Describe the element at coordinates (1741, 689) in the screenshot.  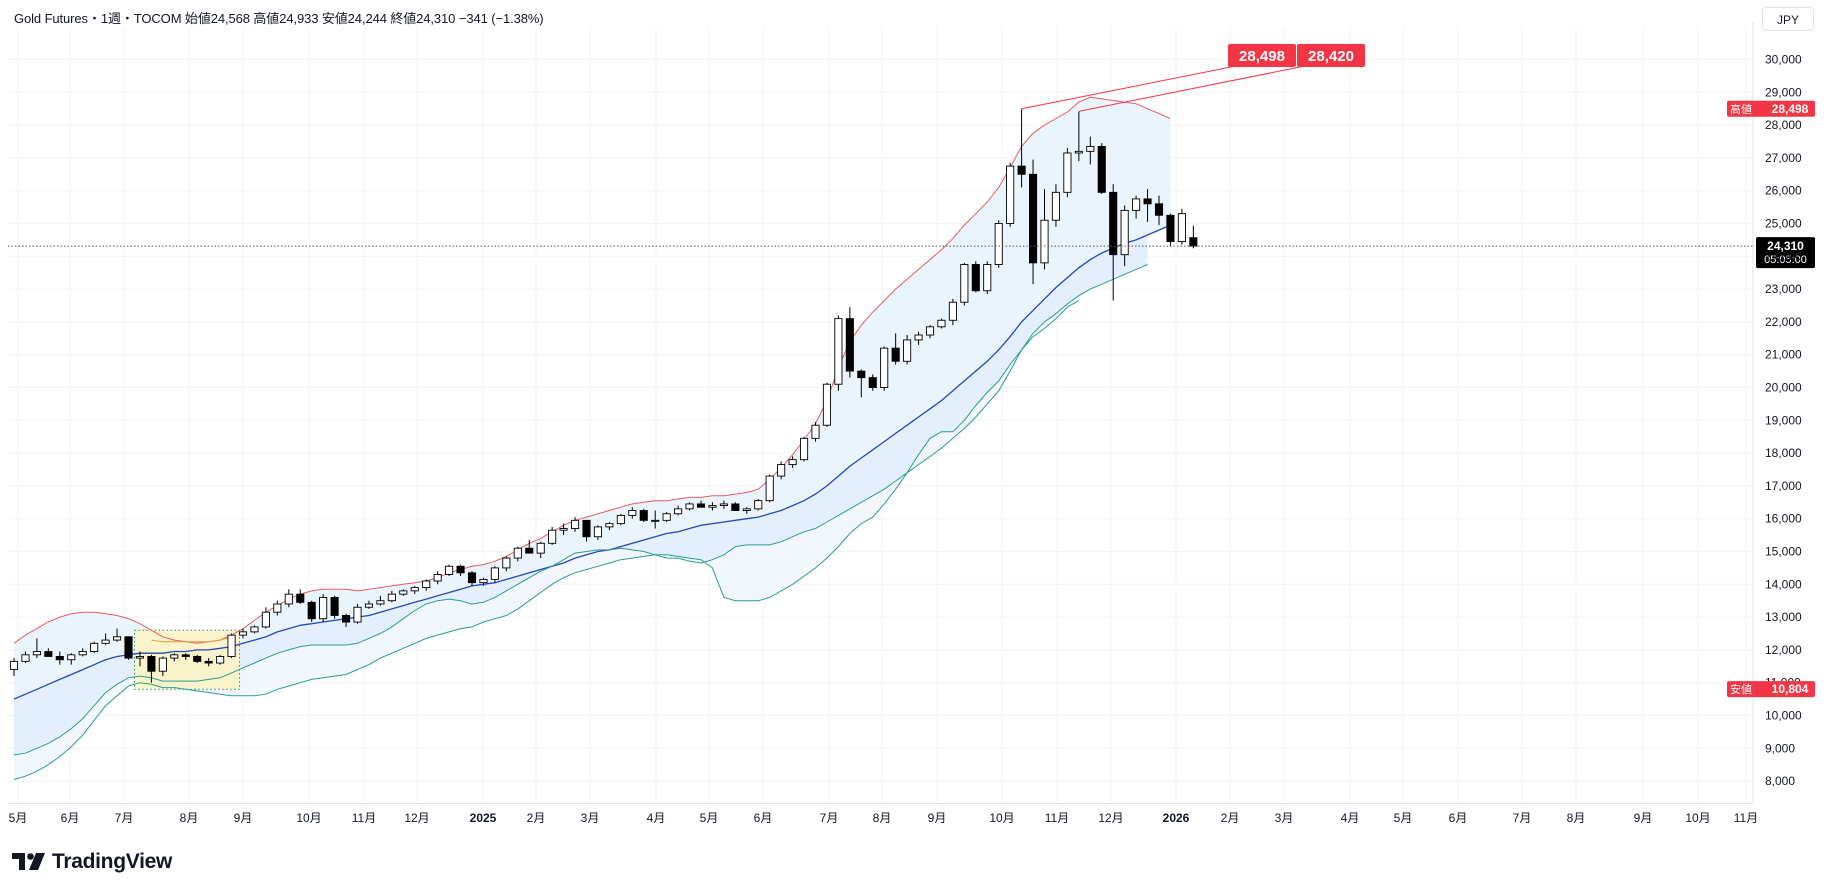
I see `low-label: 安値` at that location.